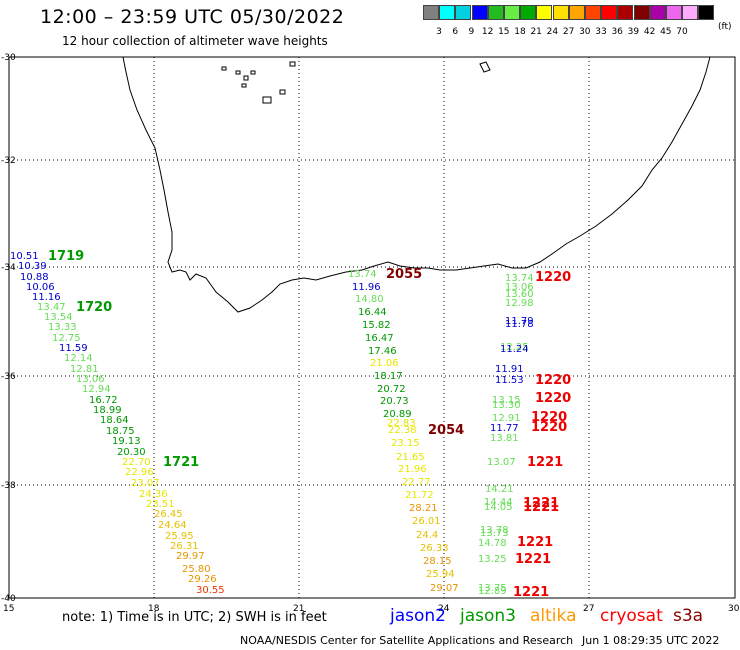  I want to click on wave-height-label: 12.91, so click(506, 418).